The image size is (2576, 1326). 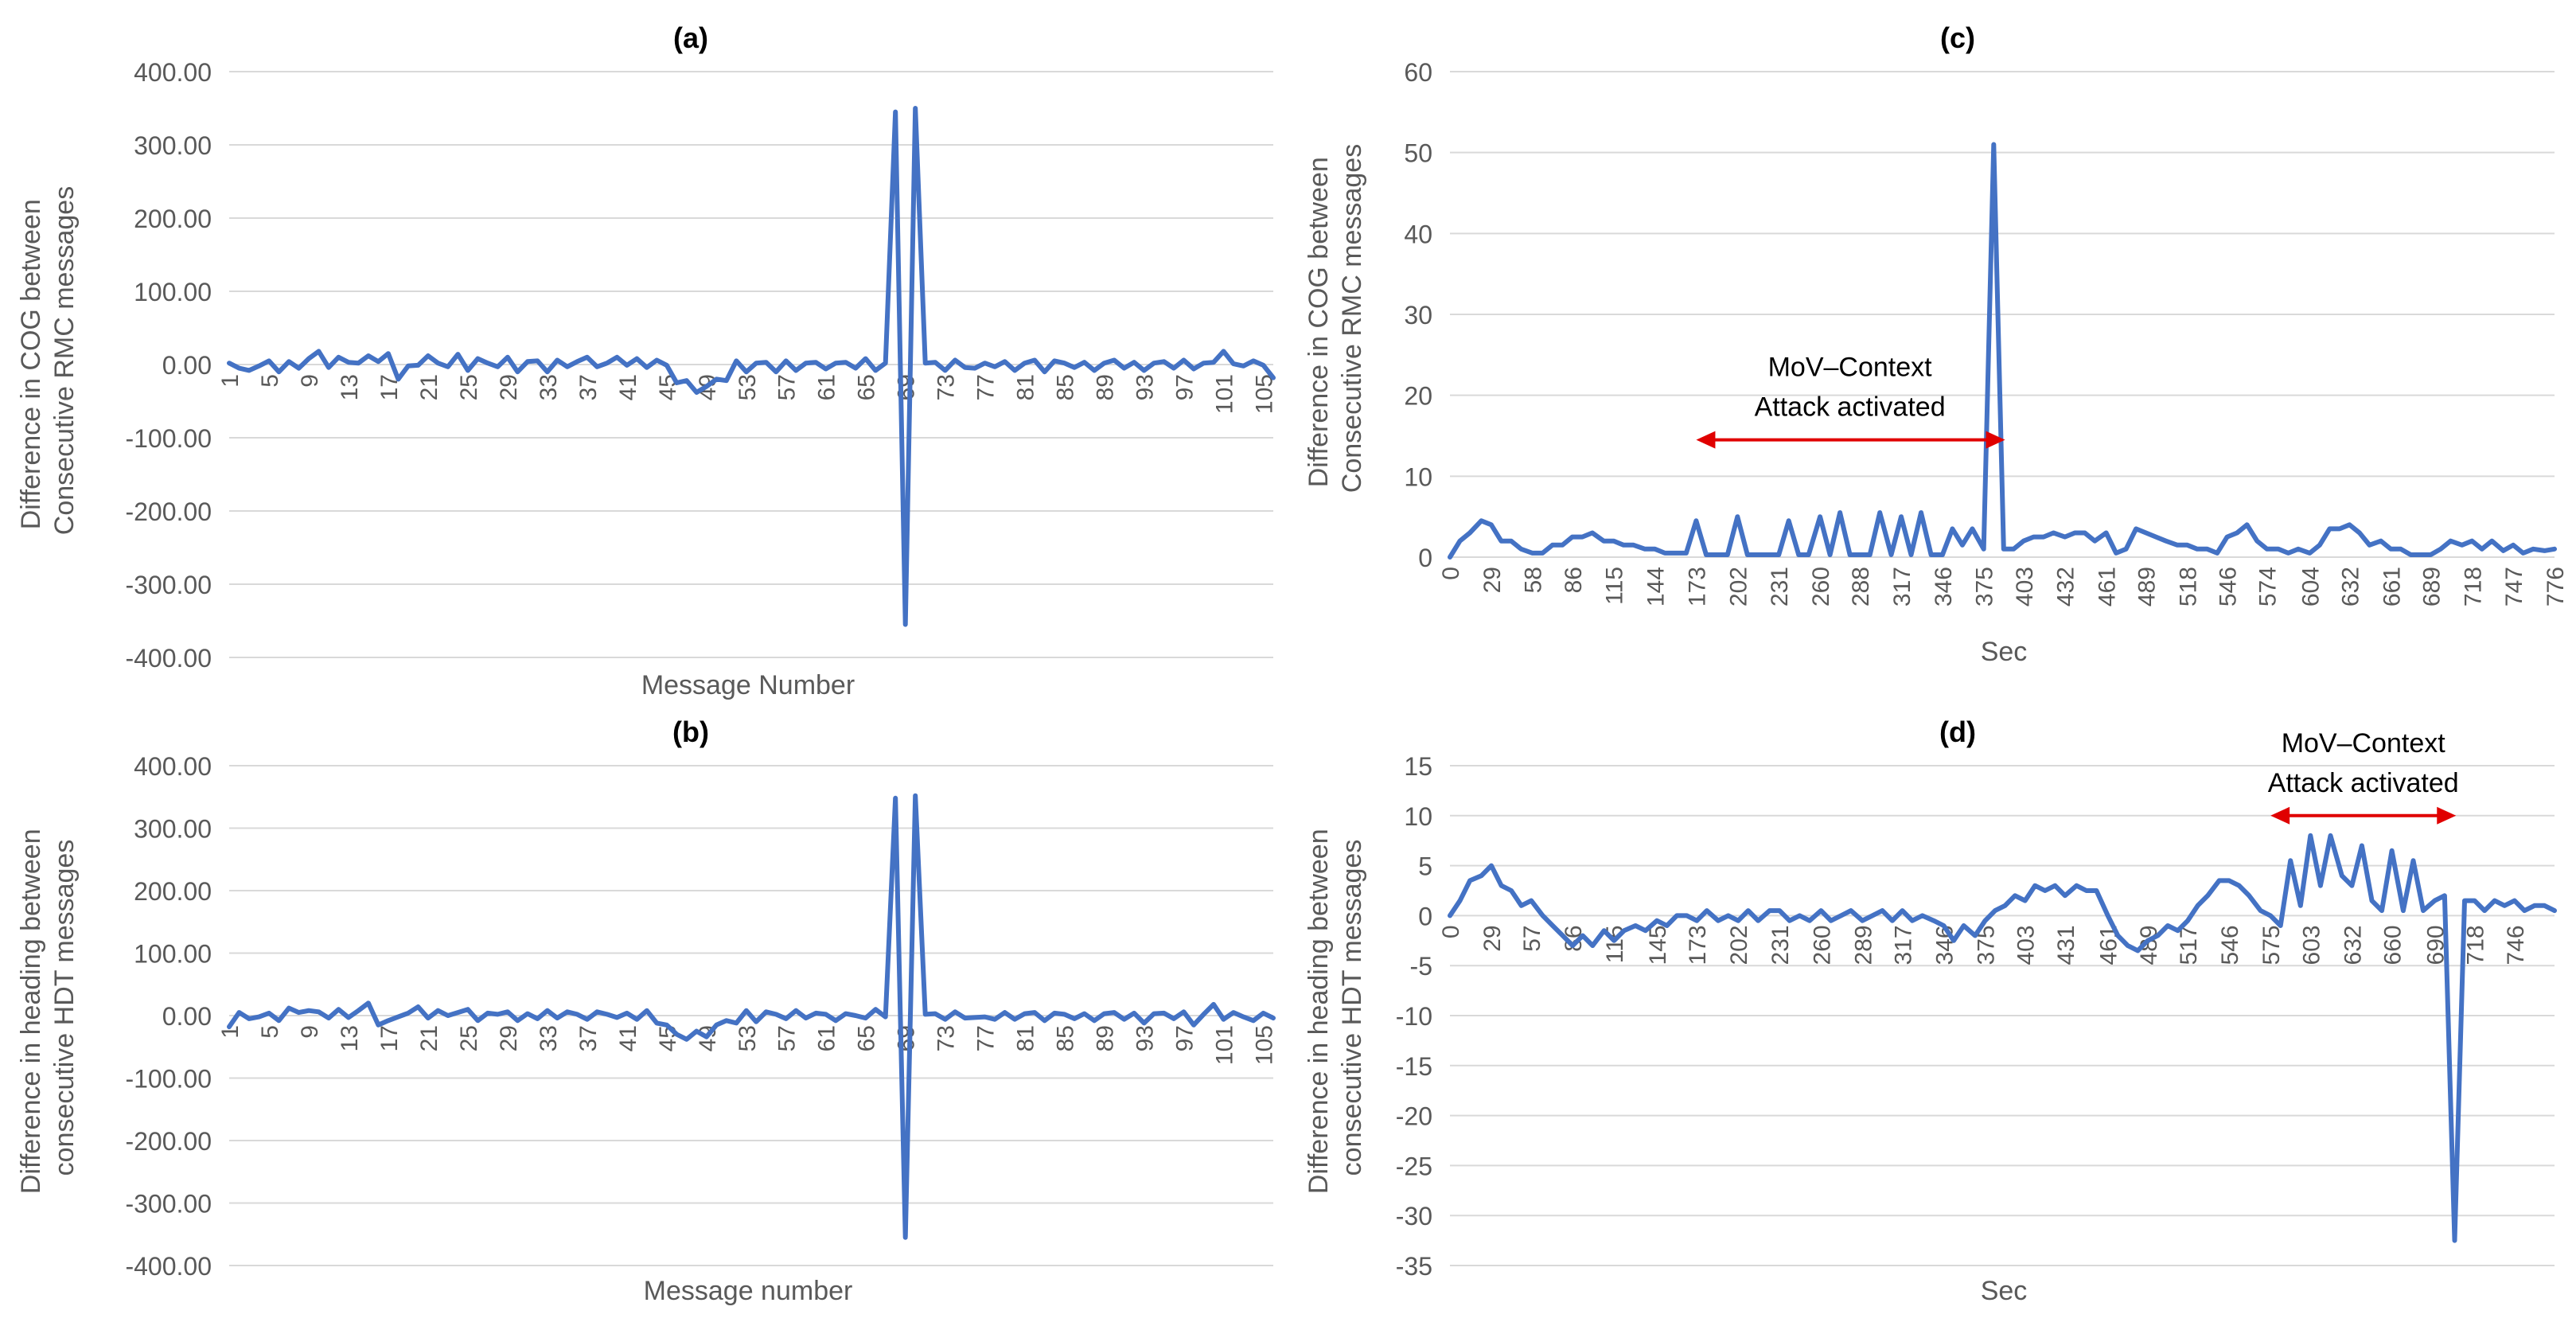 What do you see at coordinates (1319, 322) in the screenshot?
I see `chart-c-y-label-line-1: Difference in COG between` at bounding box center [1319, 322].